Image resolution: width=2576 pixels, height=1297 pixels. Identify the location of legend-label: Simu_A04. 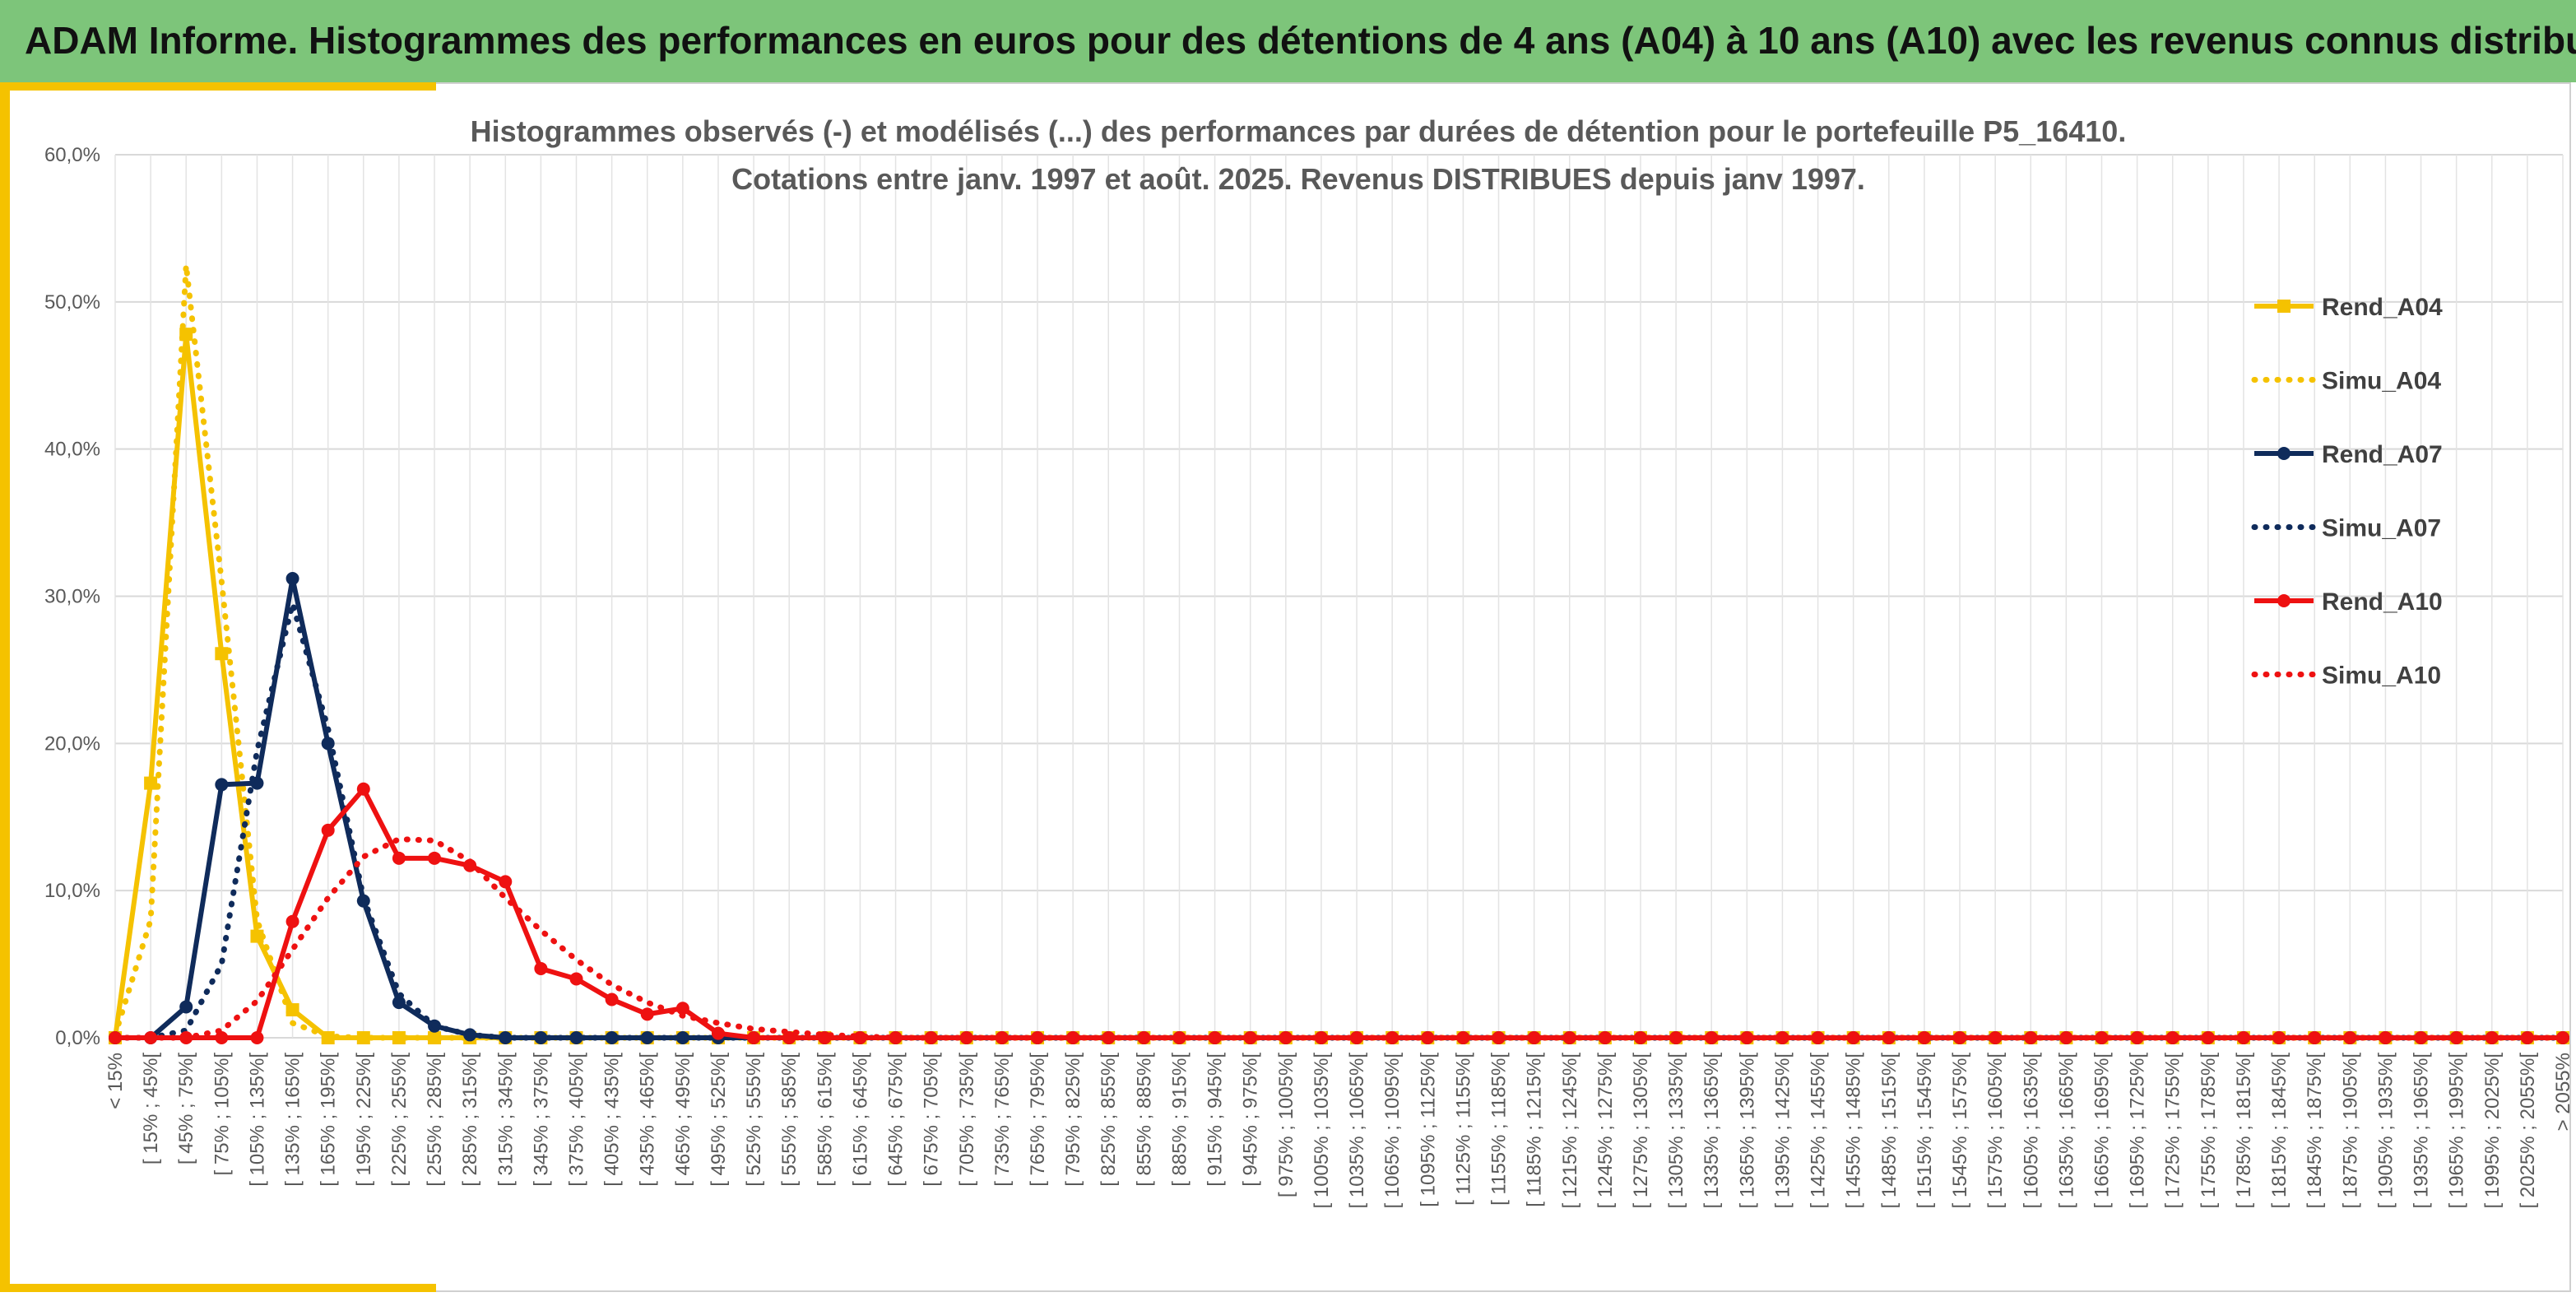
(2381, 382).